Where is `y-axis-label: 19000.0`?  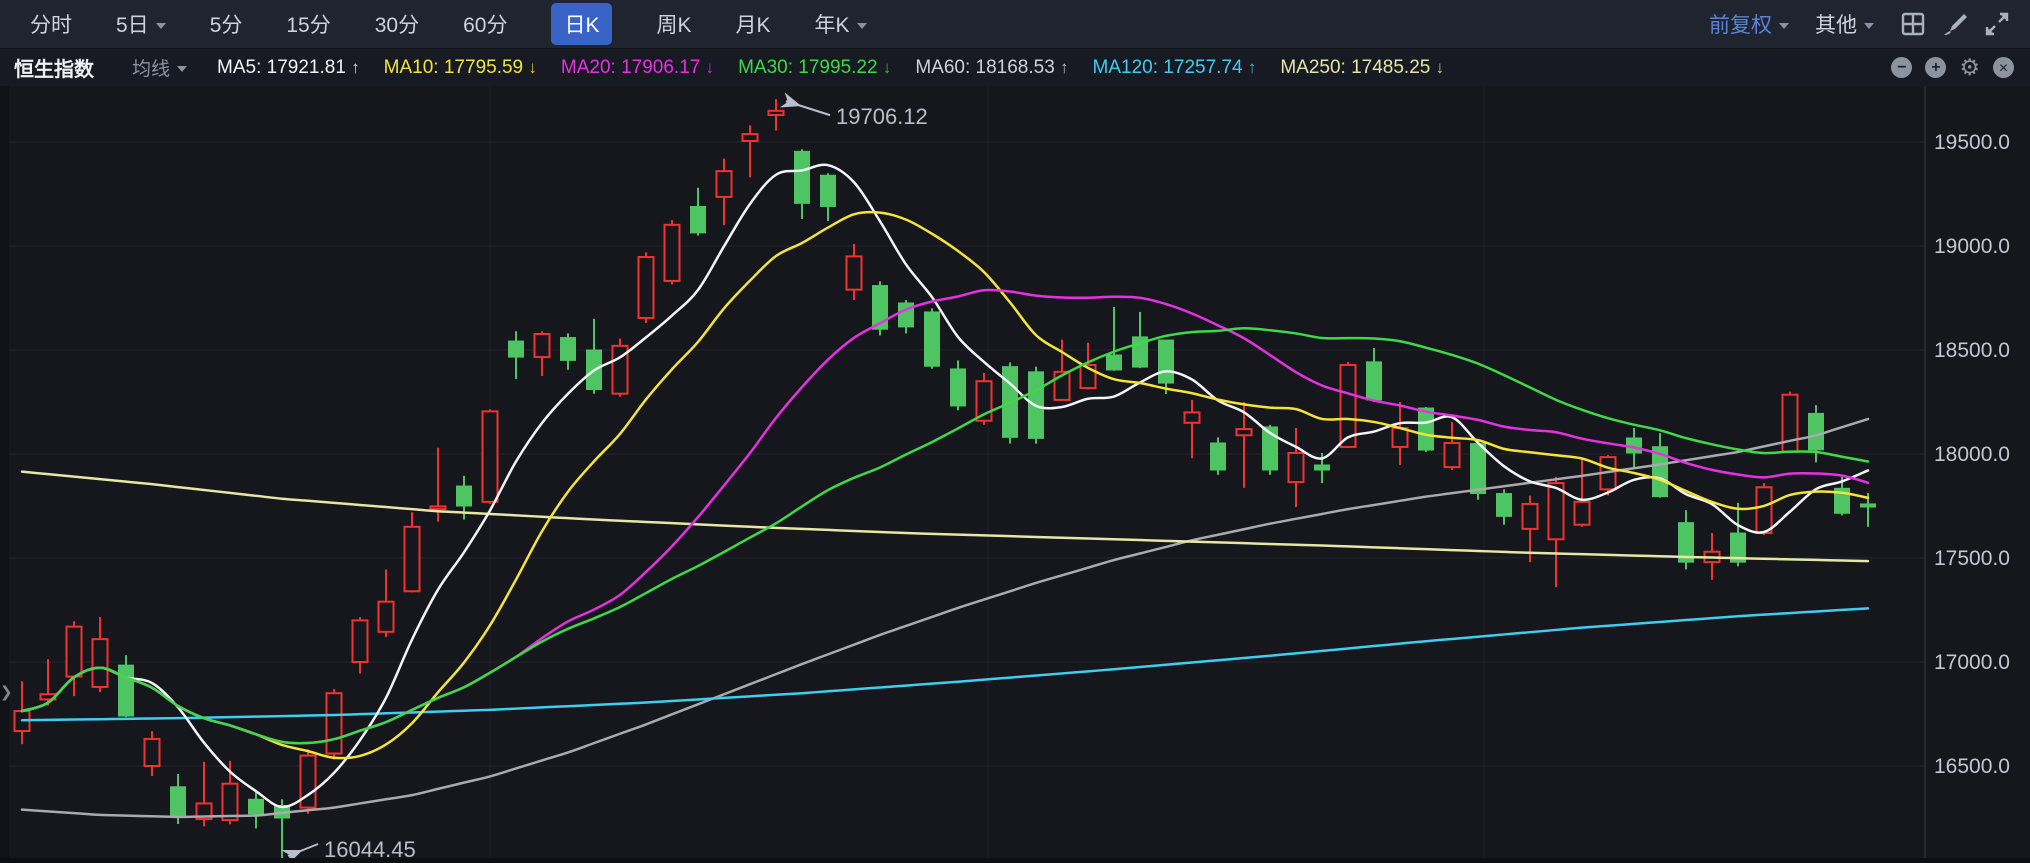 y-axis-label: 19000.0 is located at coordinates (1972, 246).